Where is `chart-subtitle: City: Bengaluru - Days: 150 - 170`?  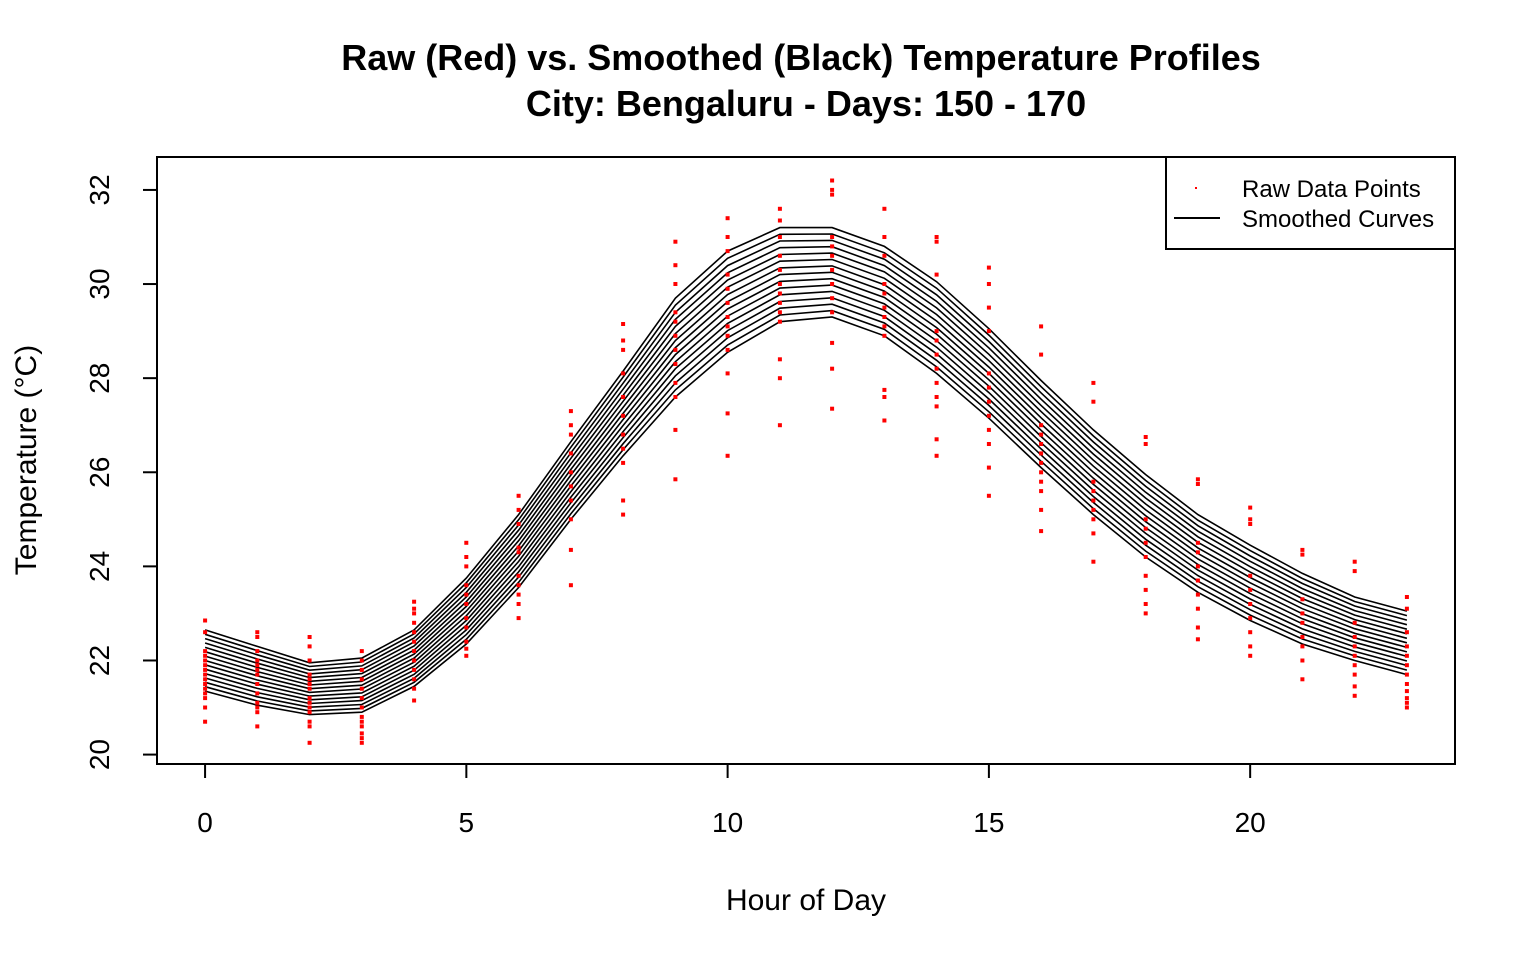
chart-subtitle: City: Bengaluru - Days: 150 - 170 is located at coordinates (806, 103).